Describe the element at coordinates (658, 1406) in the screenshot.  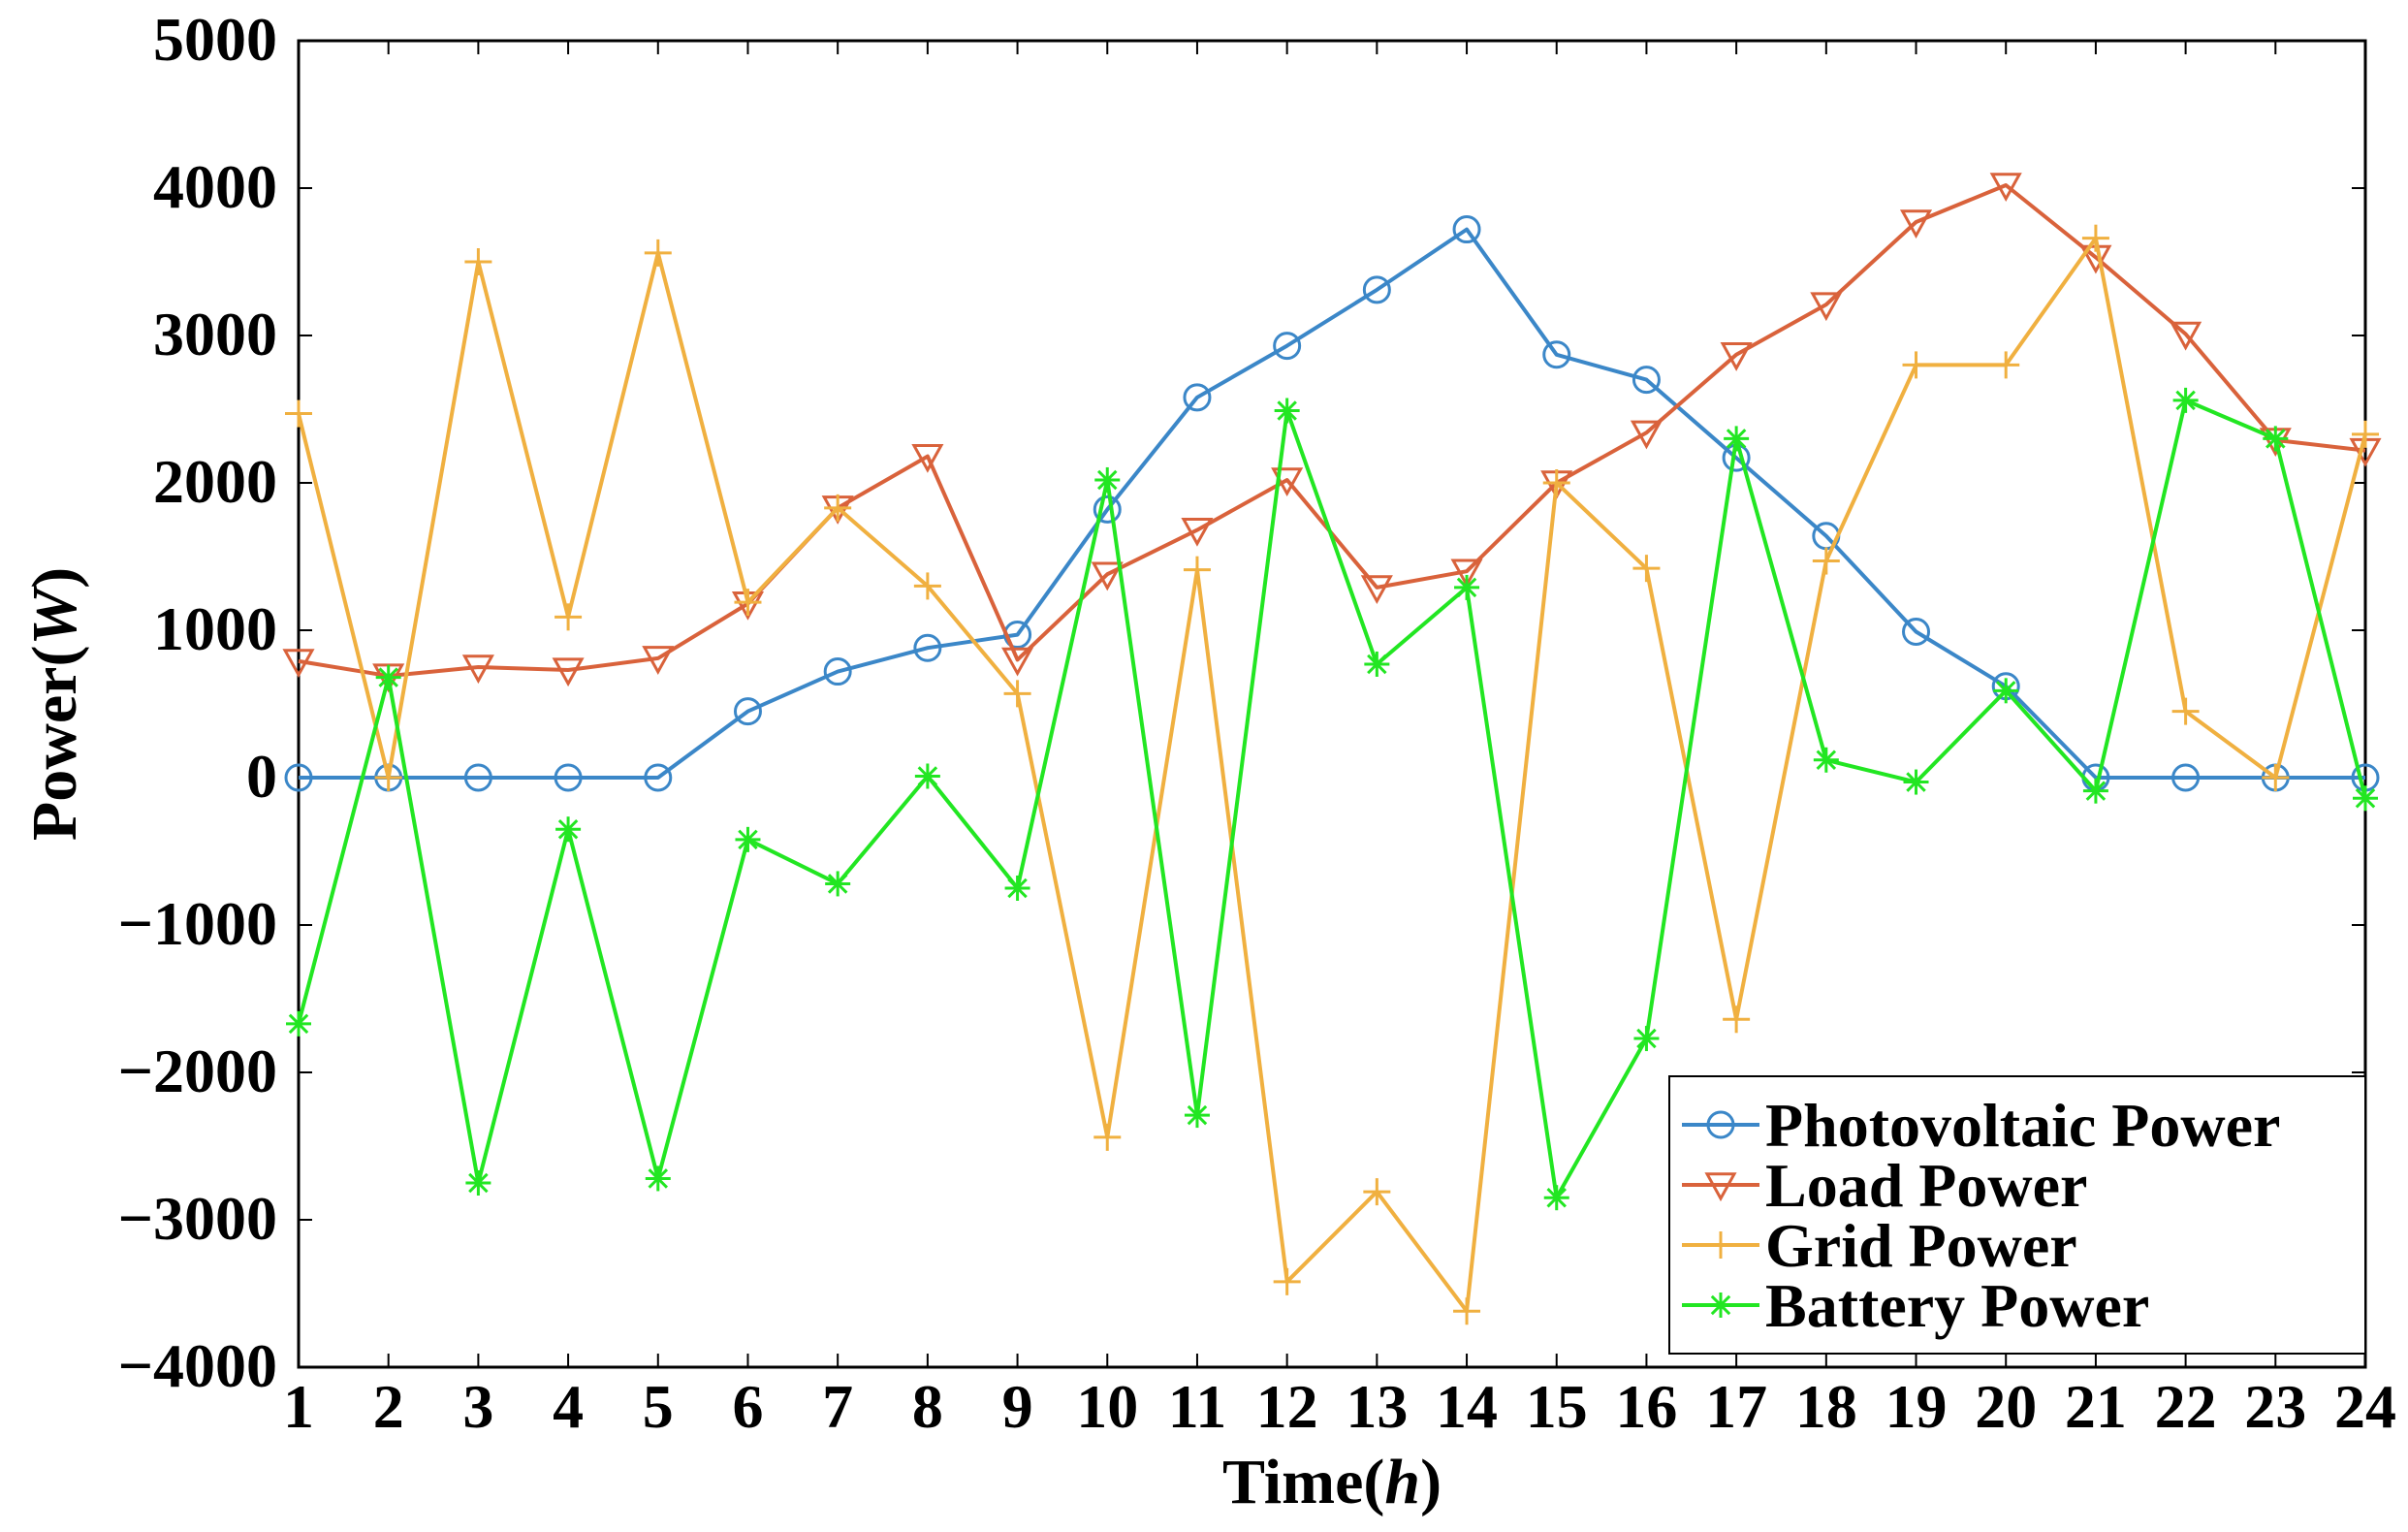
I see `x-tick-label: 5` at that location.